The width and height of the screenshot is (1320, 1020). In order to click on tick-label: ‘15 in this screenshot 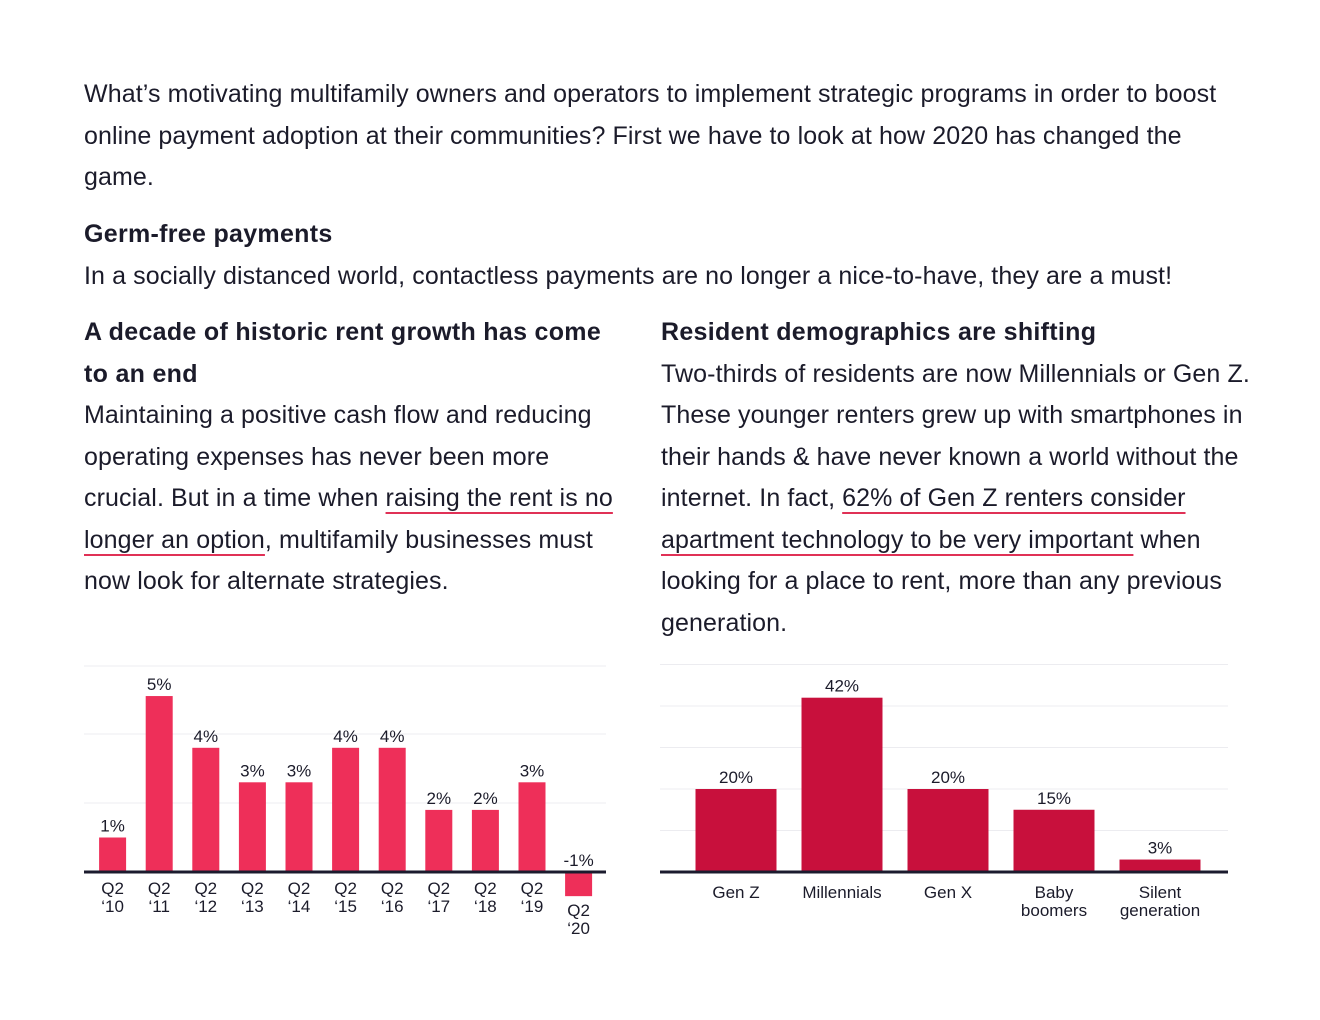, I will do `click(345, 906)`.